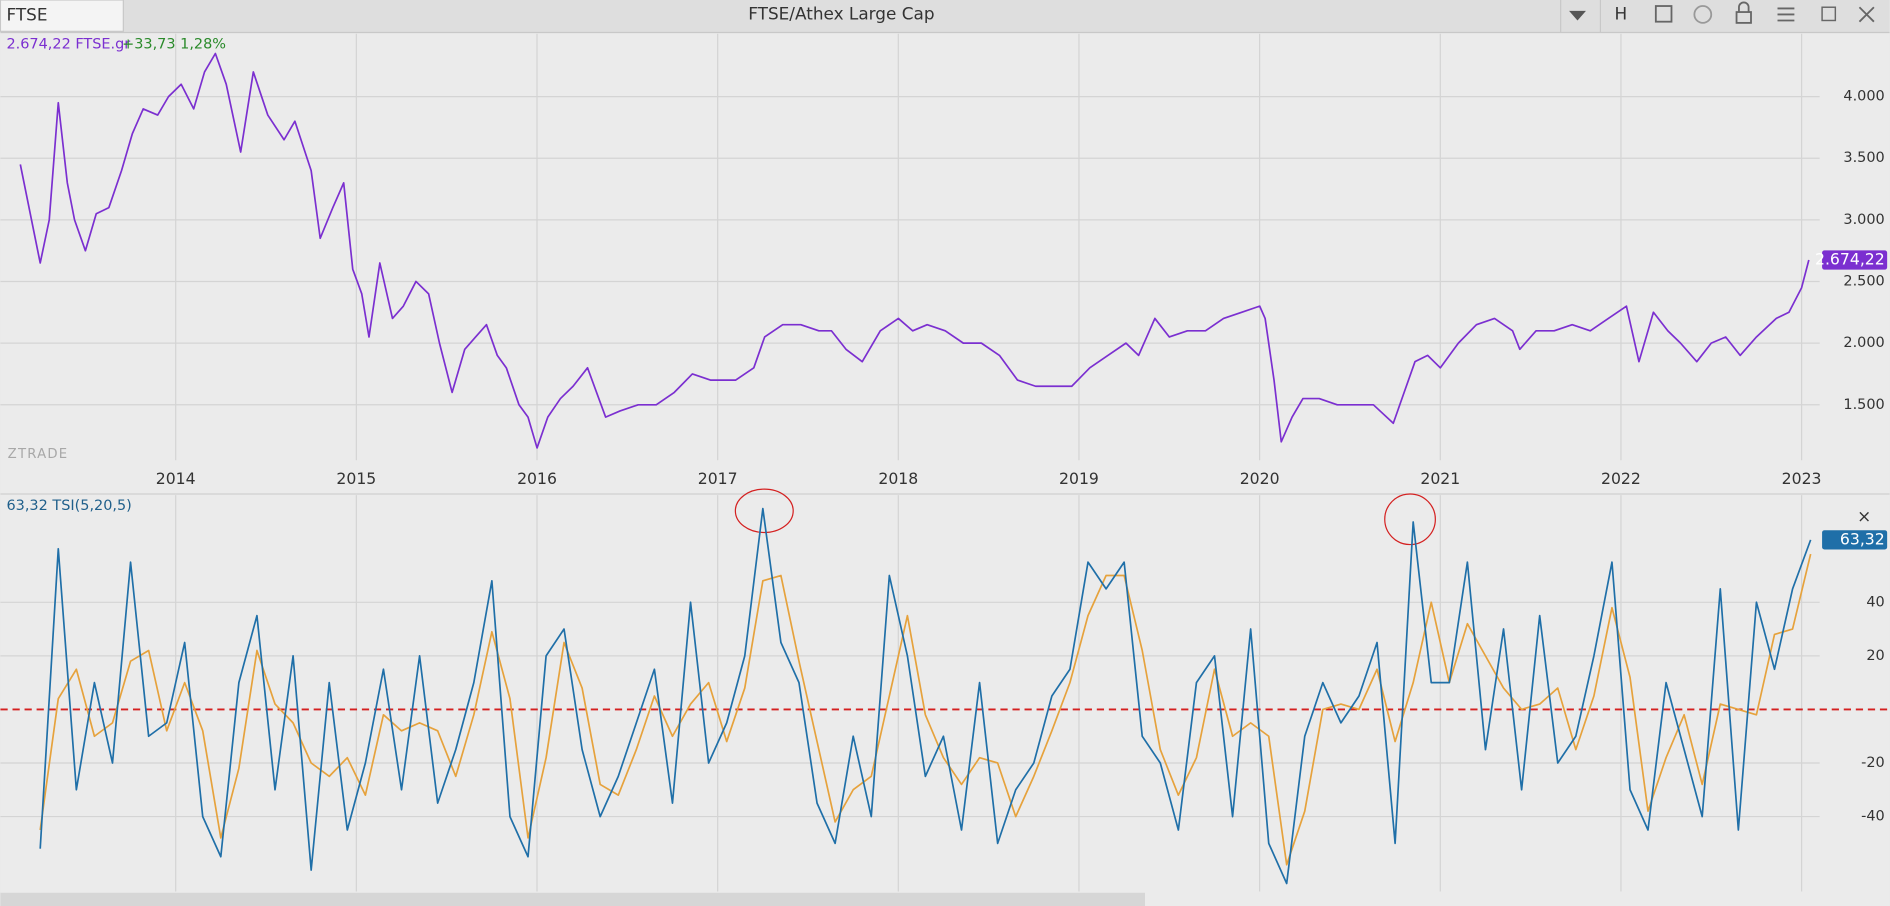 The image size is (1890, 906). What do you see at coordinates (62, 16) in the screenshot?
I see `search-box` at bounding box center [62, 16].